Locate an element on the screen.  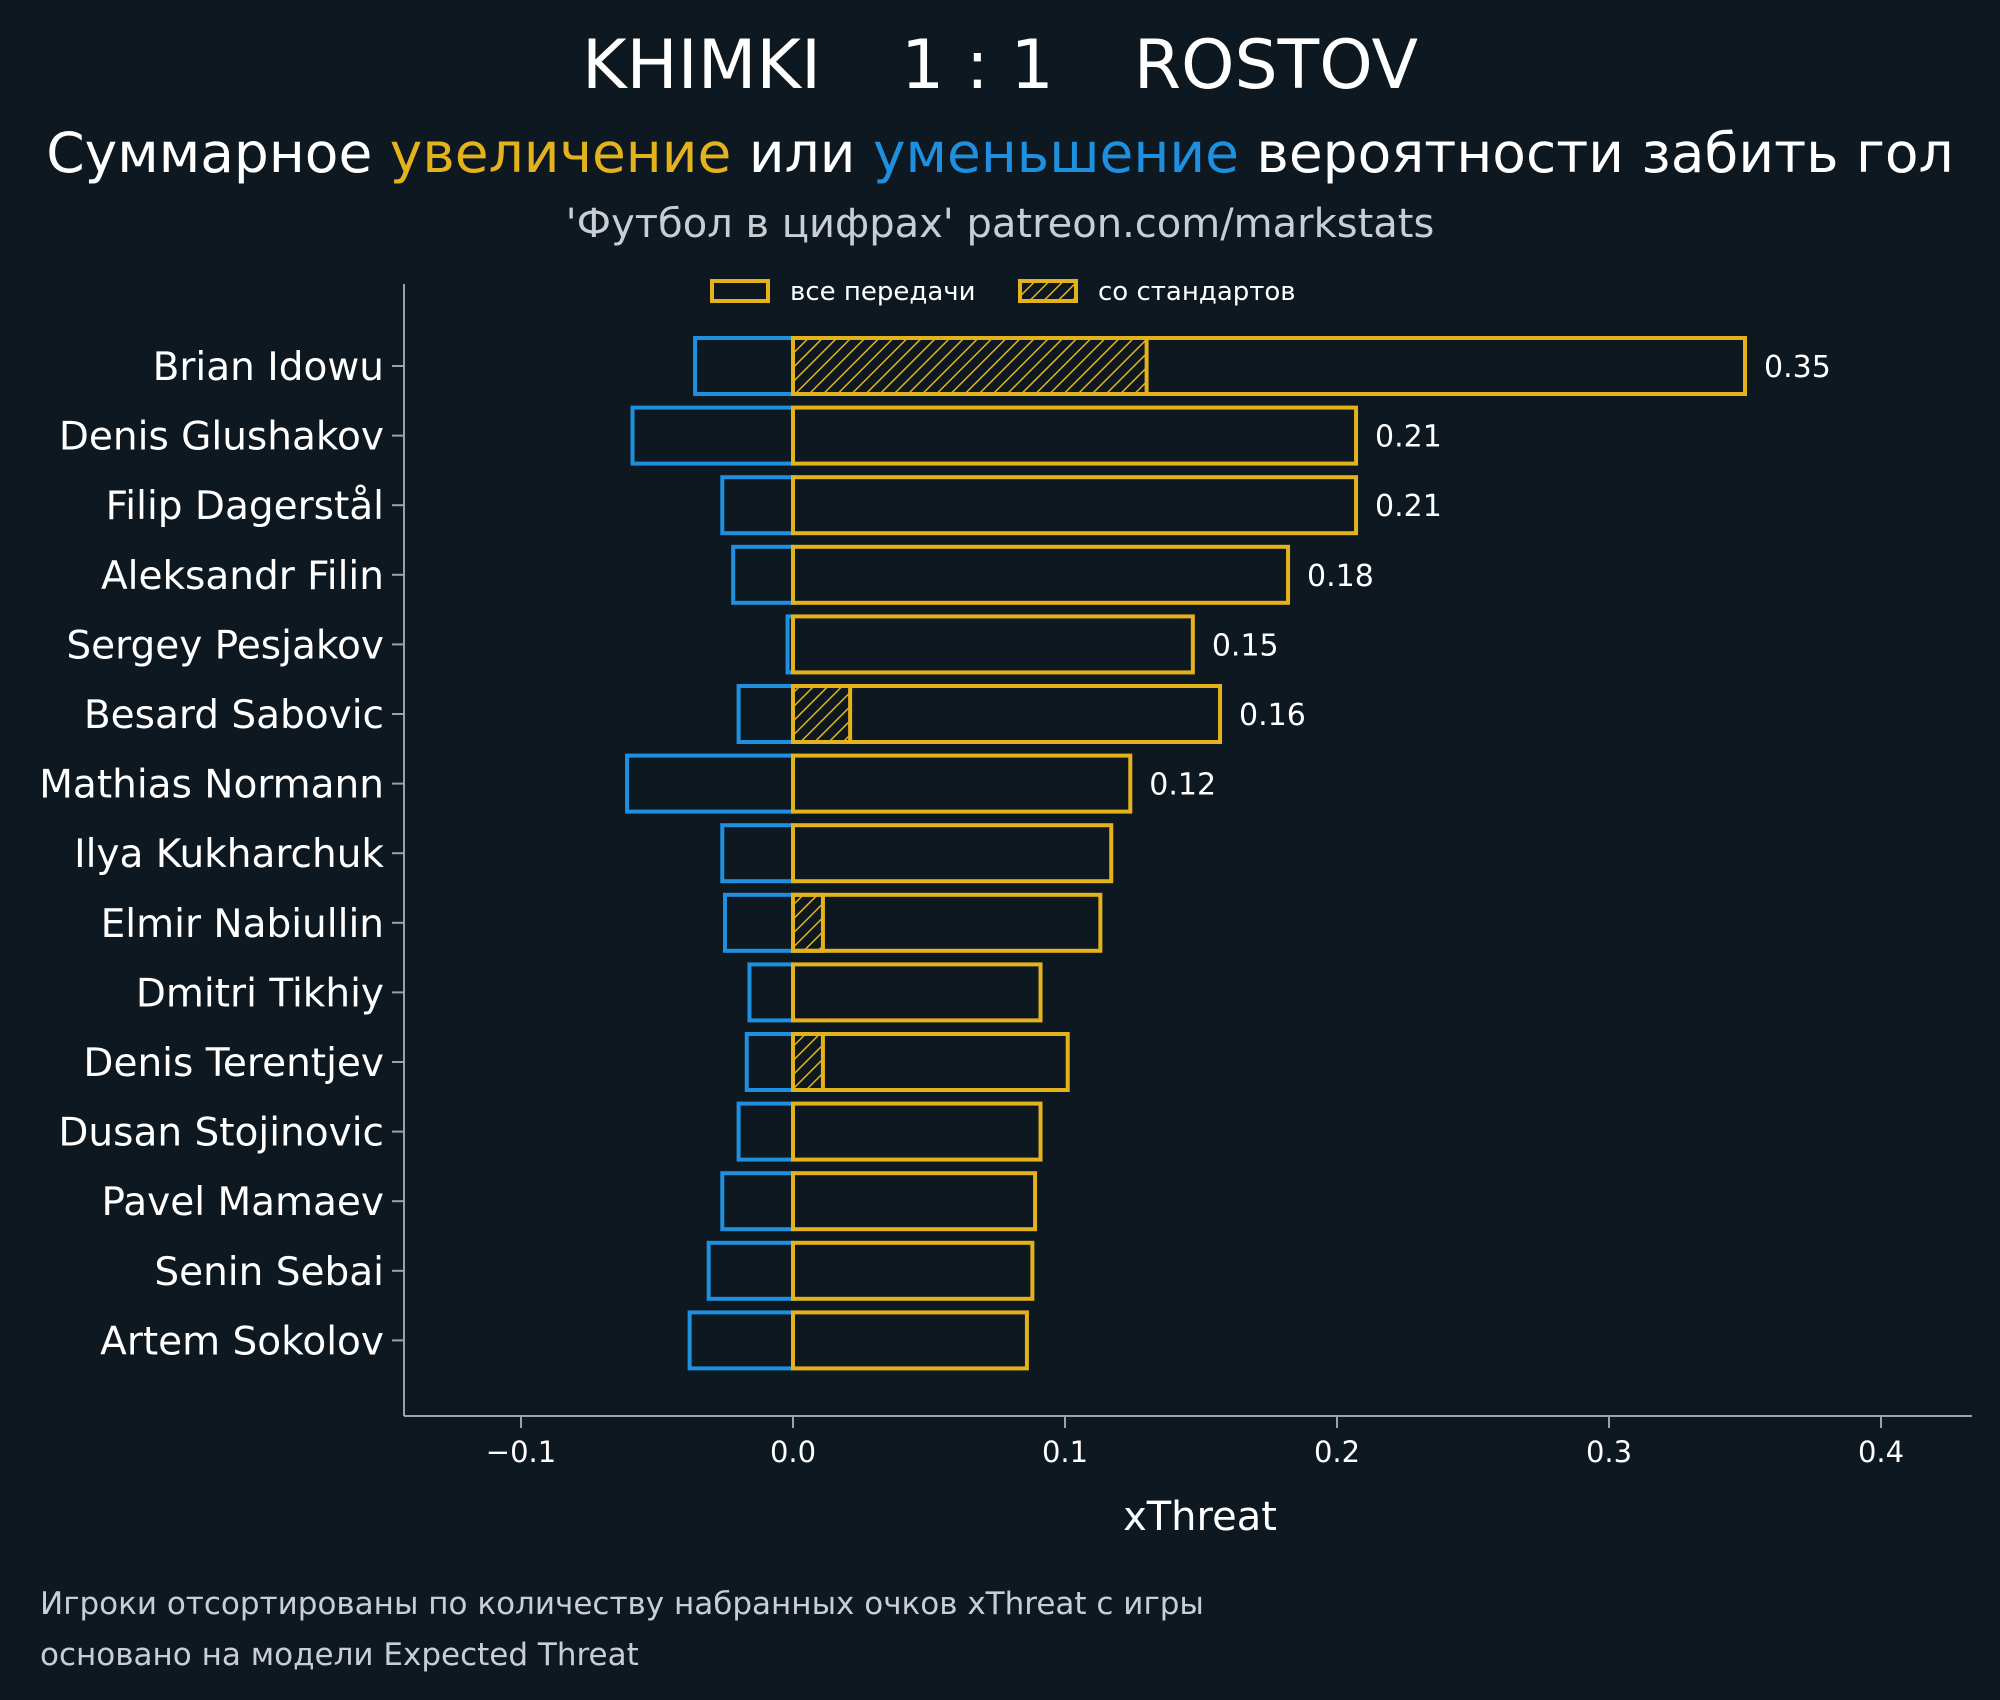
player-label: Dmitri Tikhiy is located at coordinates (260, 993).